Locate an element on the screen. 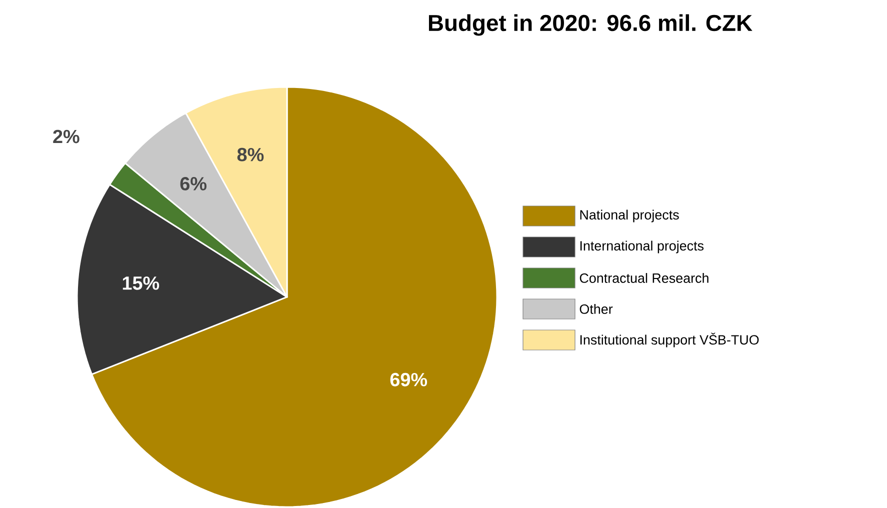  data-label: 8% is located at coordinates (250, 155).